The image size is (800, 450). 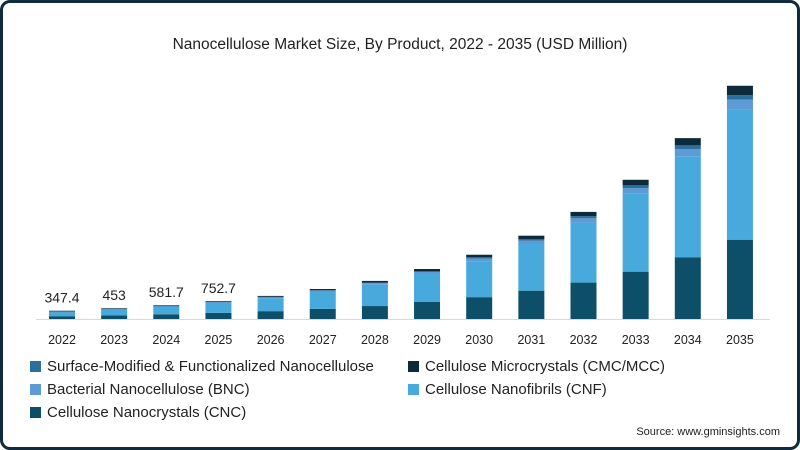 What do you see at coordinates (218, 307) in the screenshot?
I see `bar-segment-2025-s1` at bounding box center [218, 307].